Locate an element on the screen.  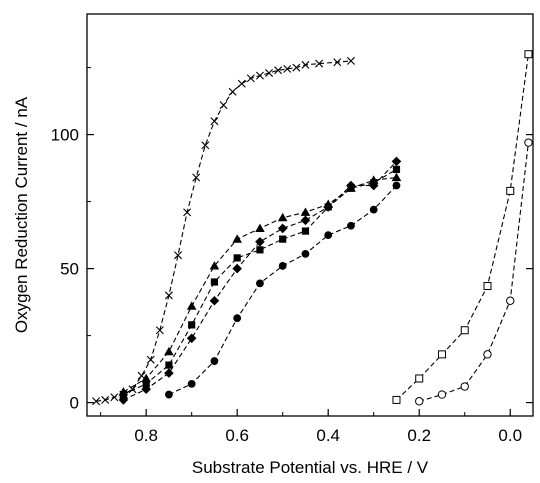
y-tick-label: 100 is located at coordinates (65, 135).